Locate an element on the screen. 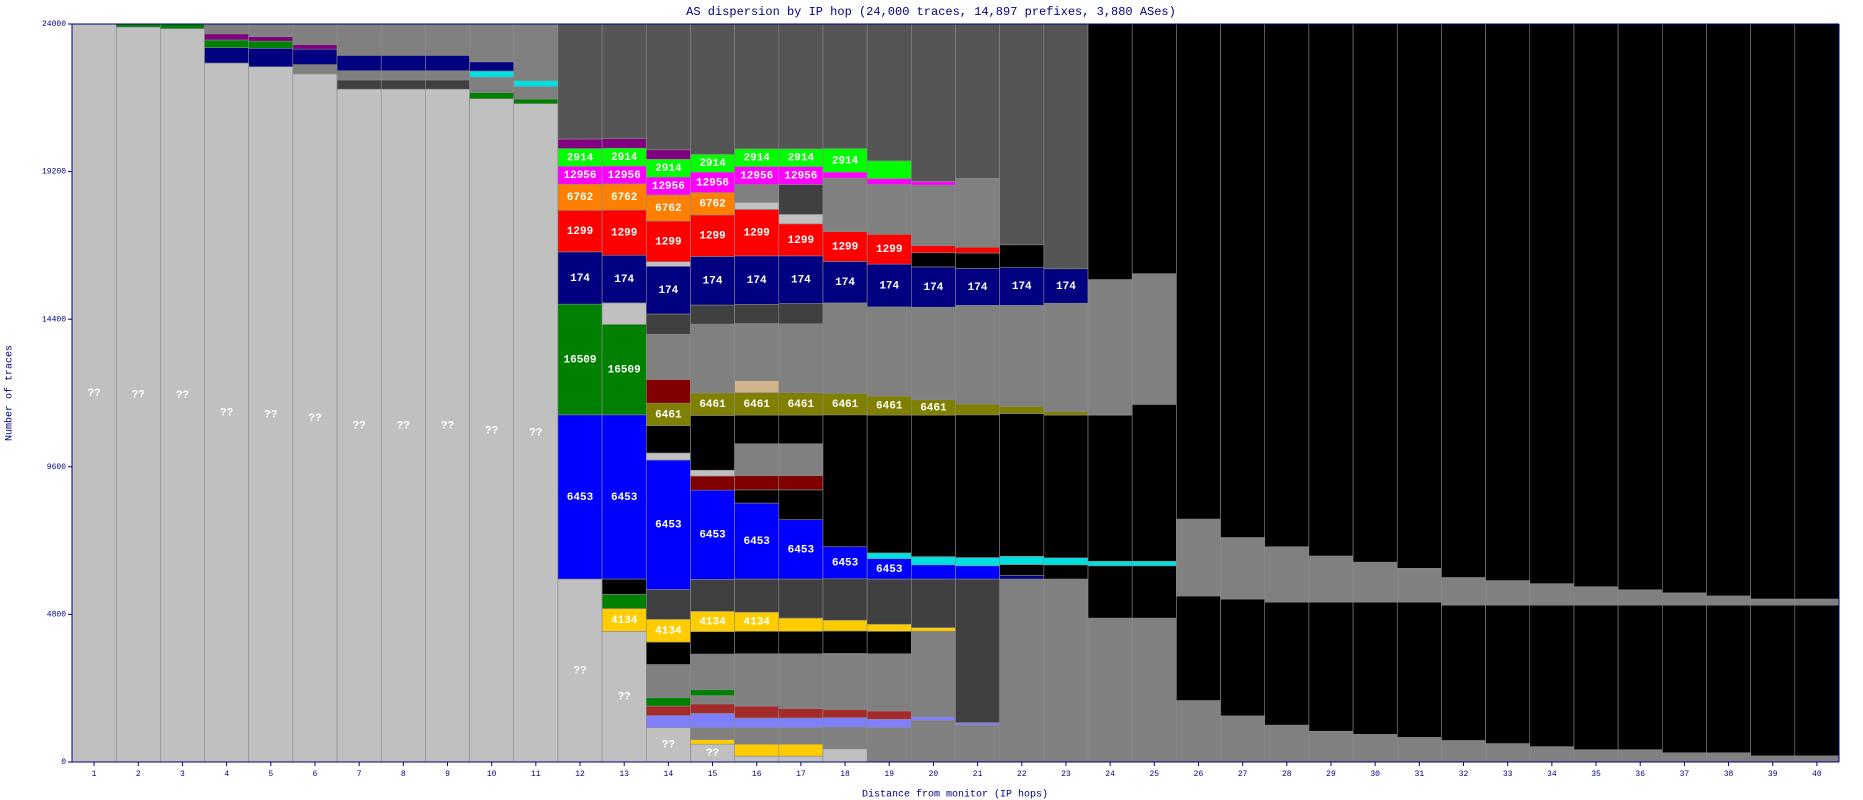 Image resolution: width=1863 pixels, height=800 pixels. segment-label: 16509 is located at coordinates (624, 371).